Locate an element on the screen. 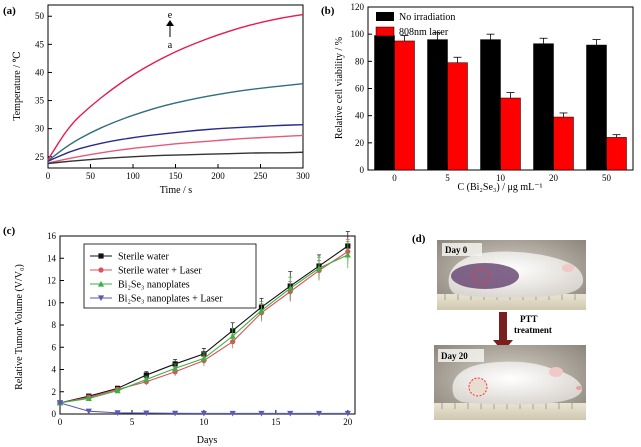 Image resolution: width=641 pixels, height=447 pixels. panel-c-legend-label-0: Sterile water is located at coordinates (143, 257).